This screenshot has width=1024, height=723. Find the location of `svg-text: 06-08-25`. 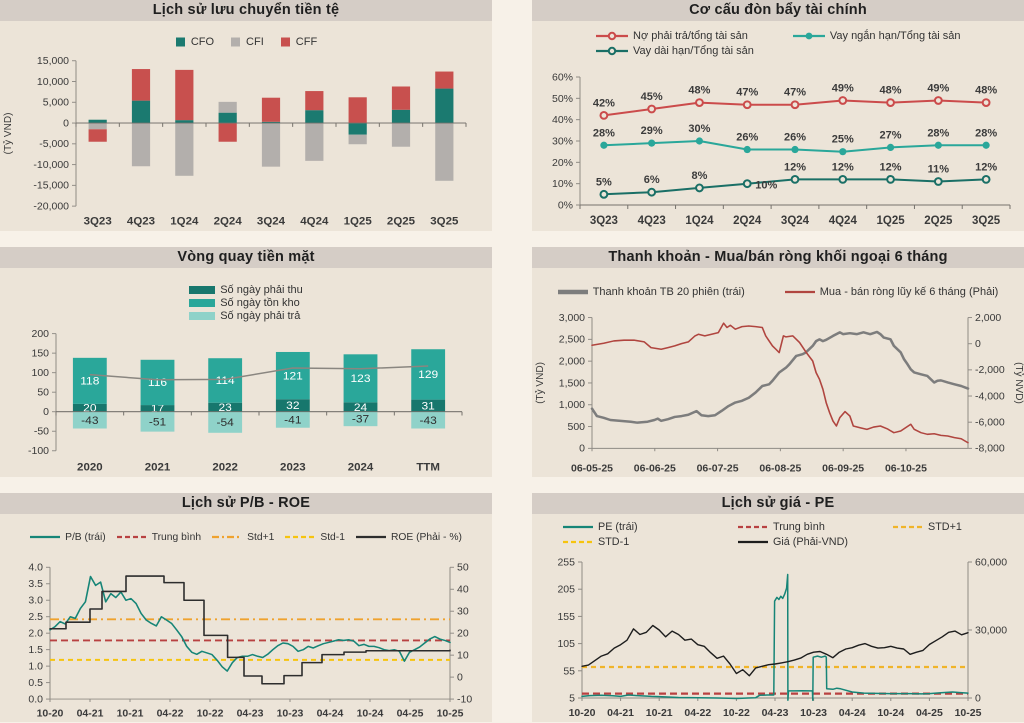

svg-text: 06-08-25 is located at coordinates (780, 468).